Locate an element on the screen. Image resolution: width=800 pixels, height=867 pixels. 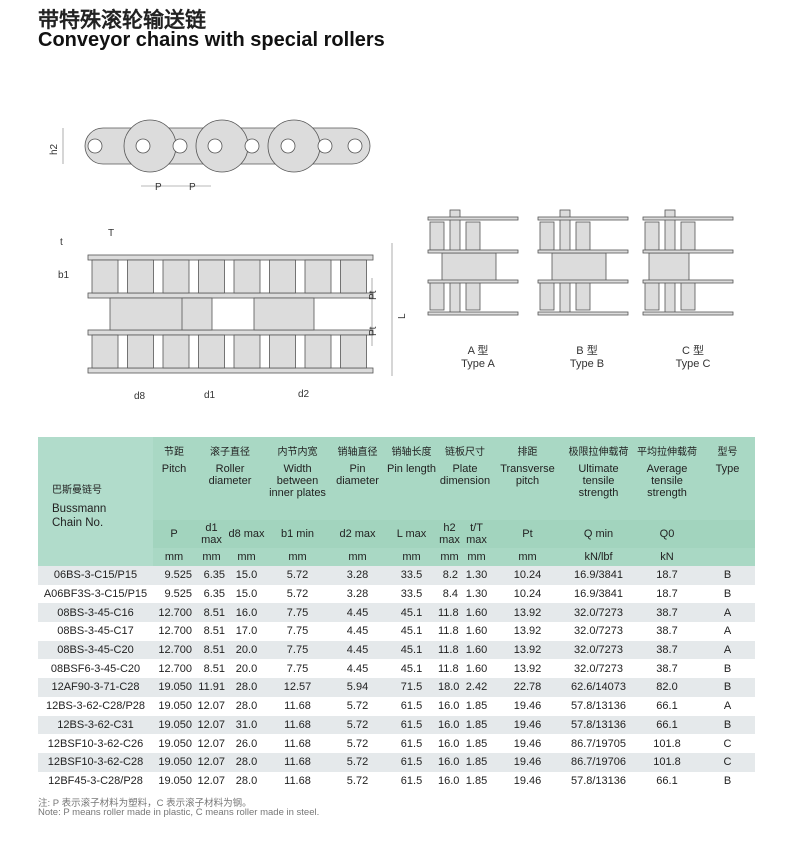
cell-value: 12.57 is located at coordinates (297, 687).